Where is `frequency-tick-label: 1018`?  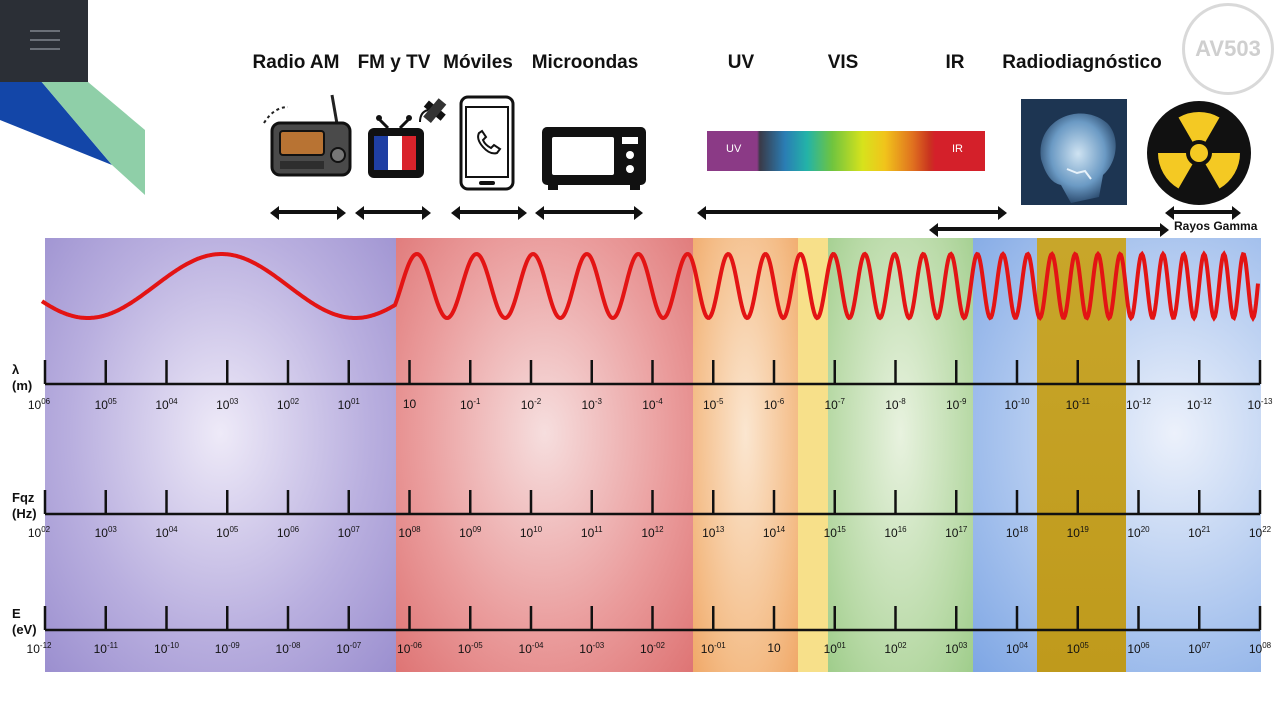 frequency-tick-label: 1018 is located at coordinates (1017, 532).